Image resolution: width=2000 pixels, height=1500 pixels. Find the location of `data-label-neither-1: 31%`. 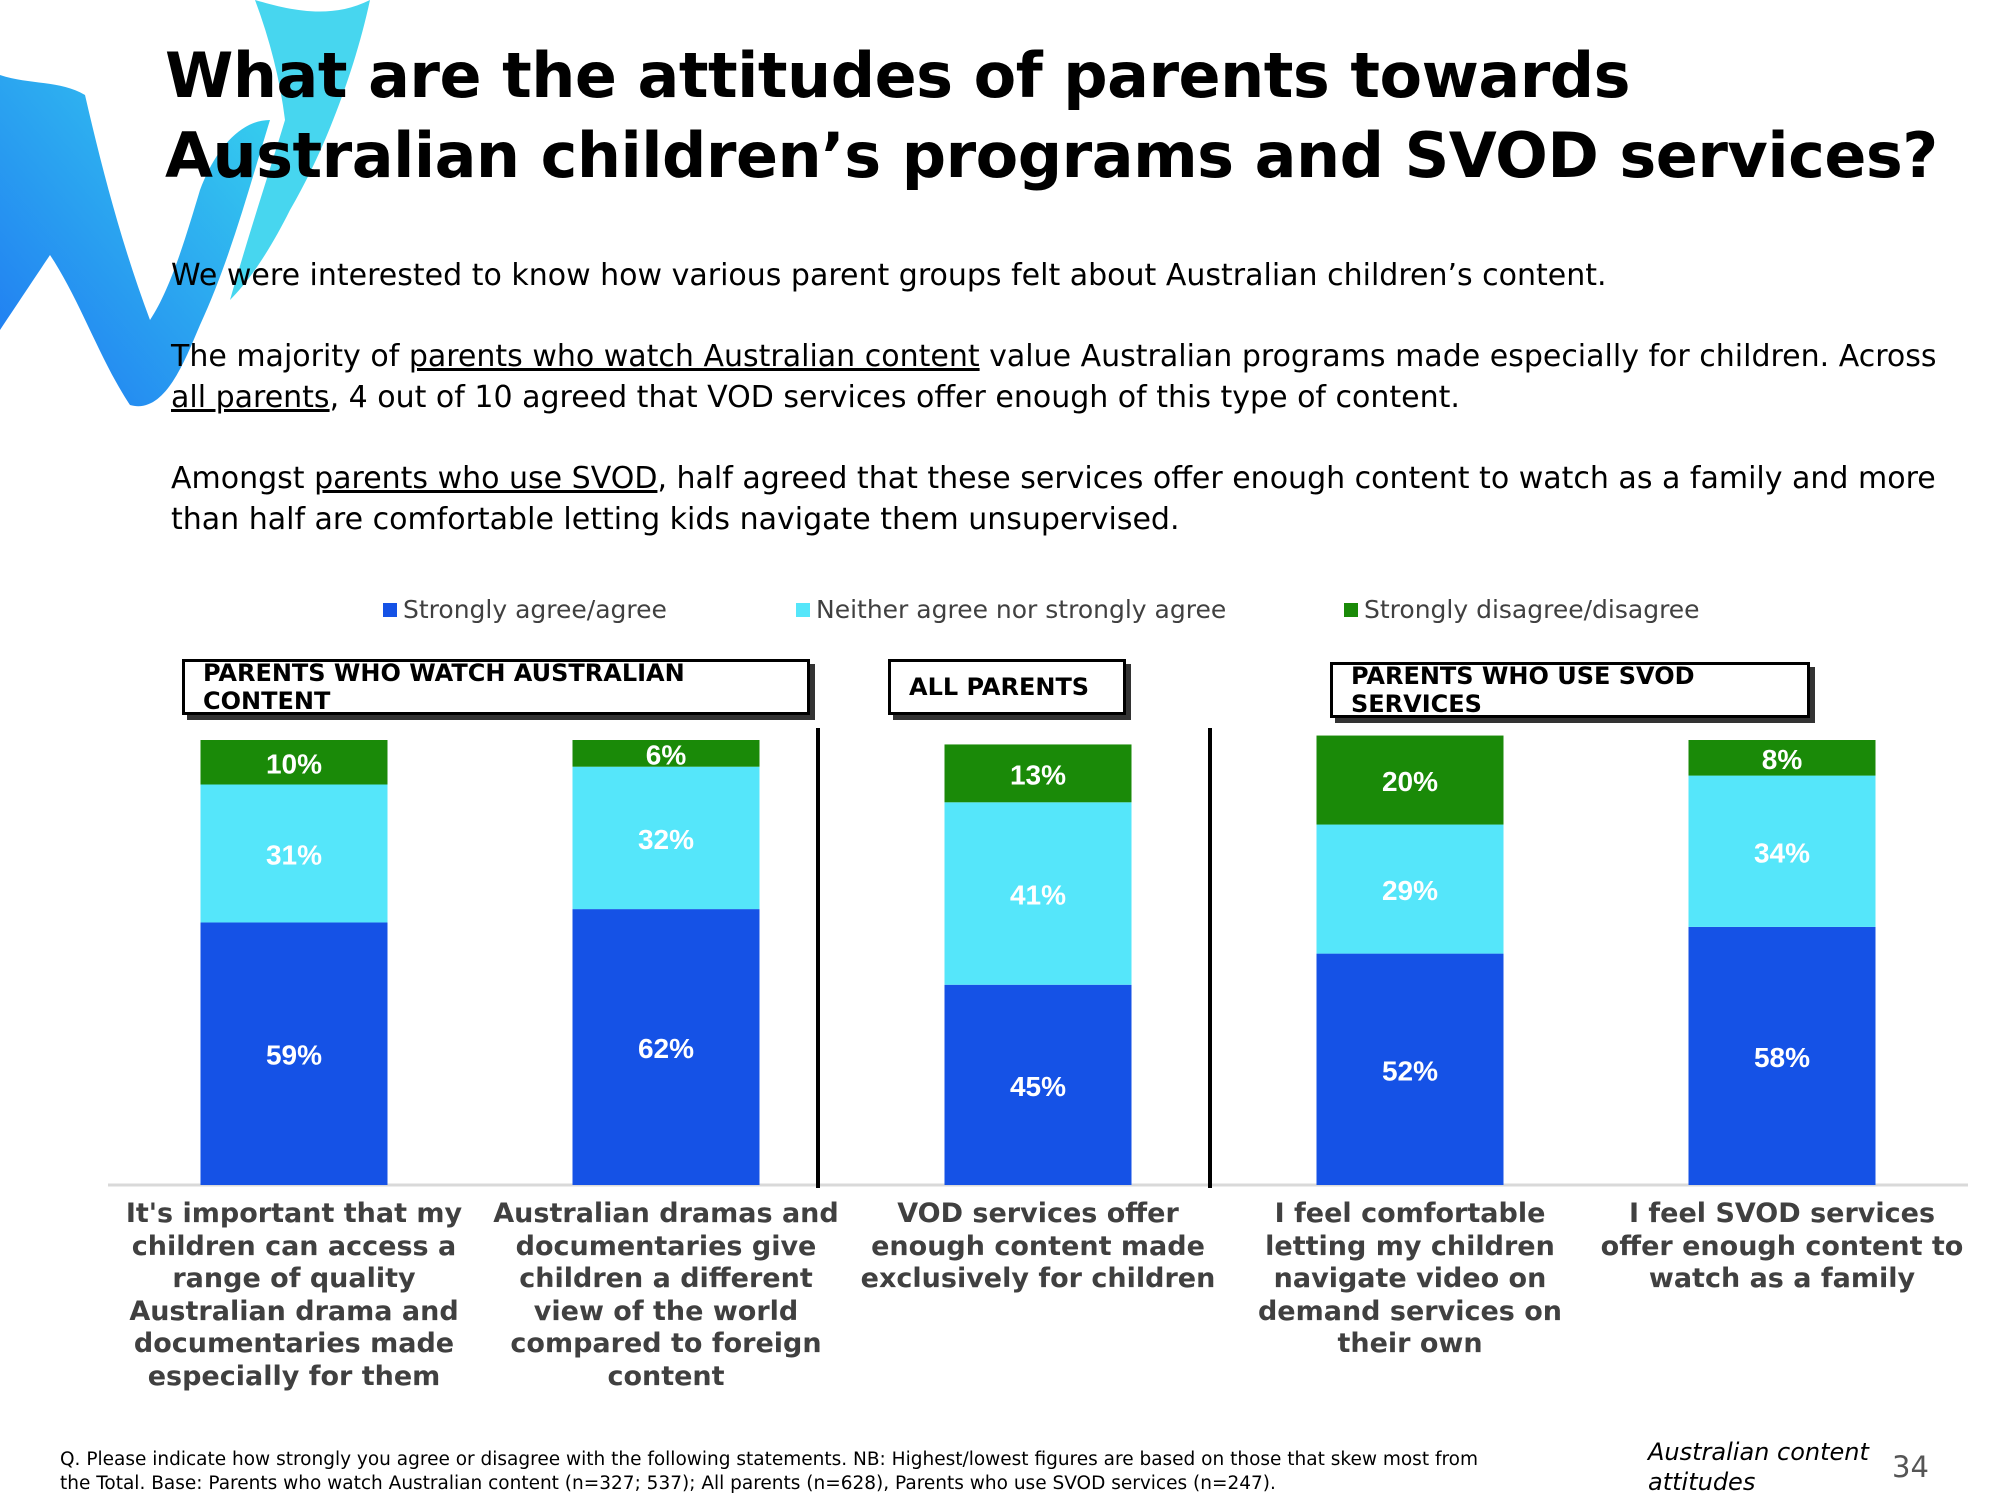

data-label-neither-1: 31% is located at coordinates (294, 854).